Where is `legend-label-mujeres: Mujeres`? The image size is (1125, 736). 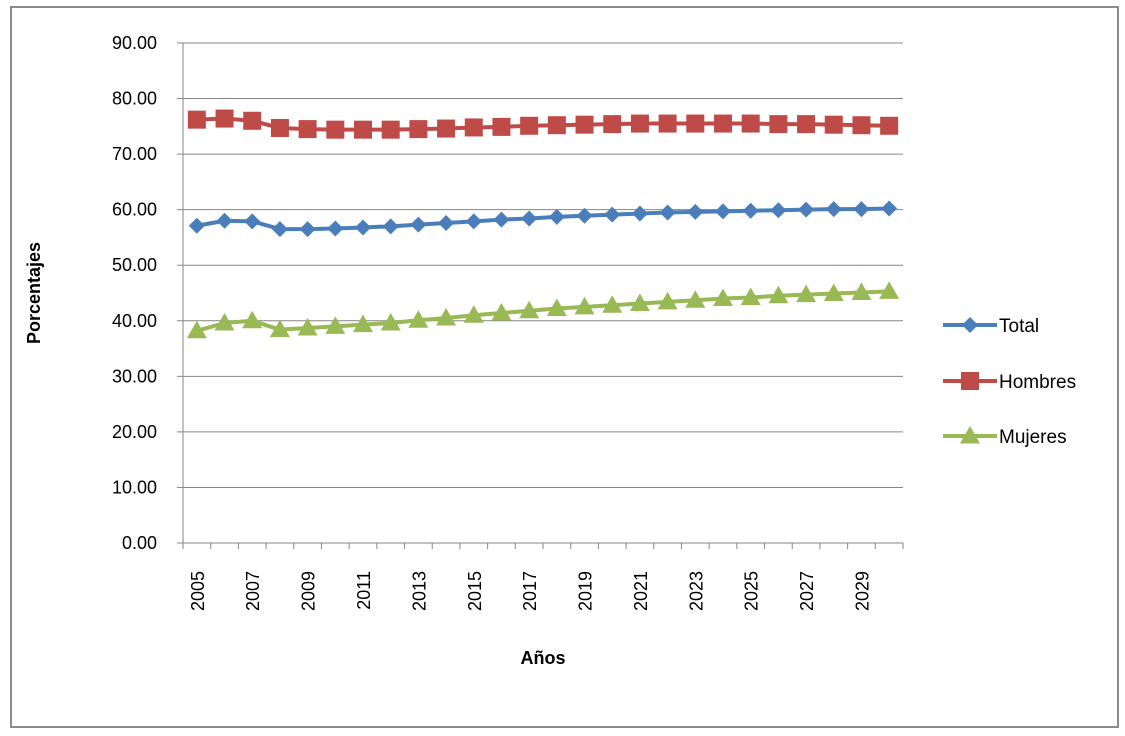
legend-label-mujeres: Mujeres is located at coordinates (1033, 437).